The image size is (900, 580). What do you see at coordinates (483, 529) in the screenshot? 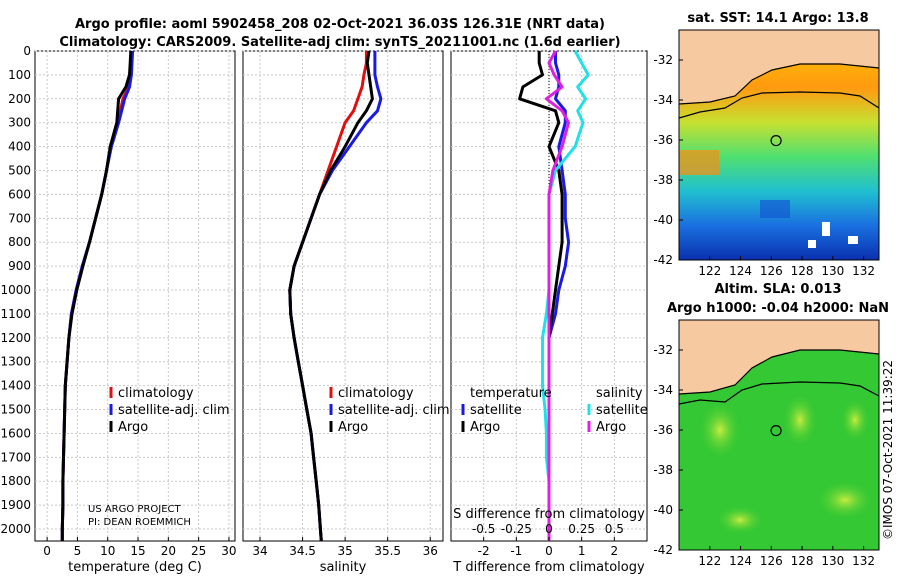
I see `s-tick-label: -0.5` at bounding box center [483, 529].